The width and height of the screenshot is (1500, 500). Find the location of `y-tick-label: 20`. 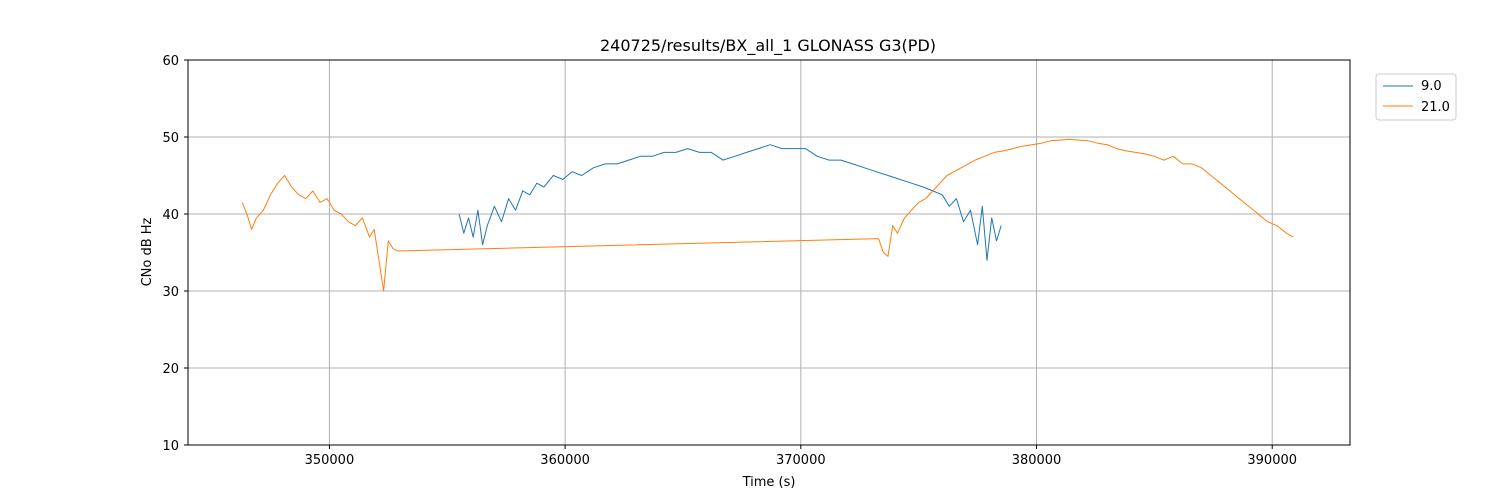

y-tick-label: 20 is located at coordinates (170, 369).